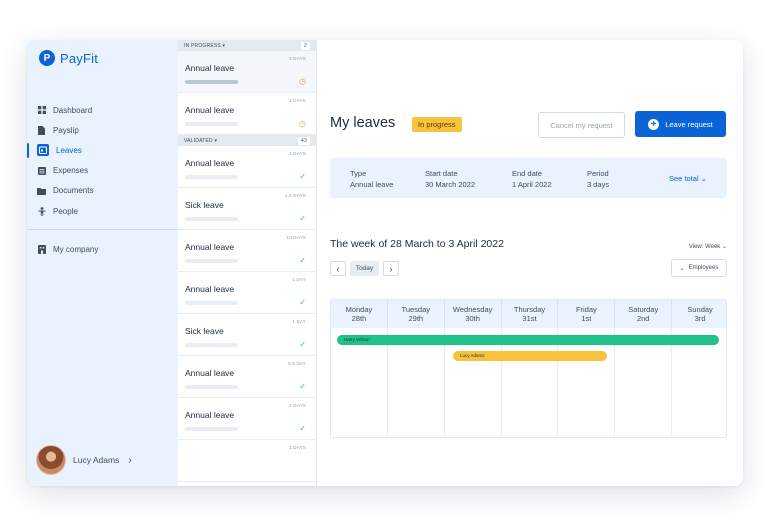 Image resolution: width=770 pixels, height=524 pixels. What do you see at coordinates (441, 173) in the screenshot?
I see `summary-label: Start date` at bounding box center [441, 173].